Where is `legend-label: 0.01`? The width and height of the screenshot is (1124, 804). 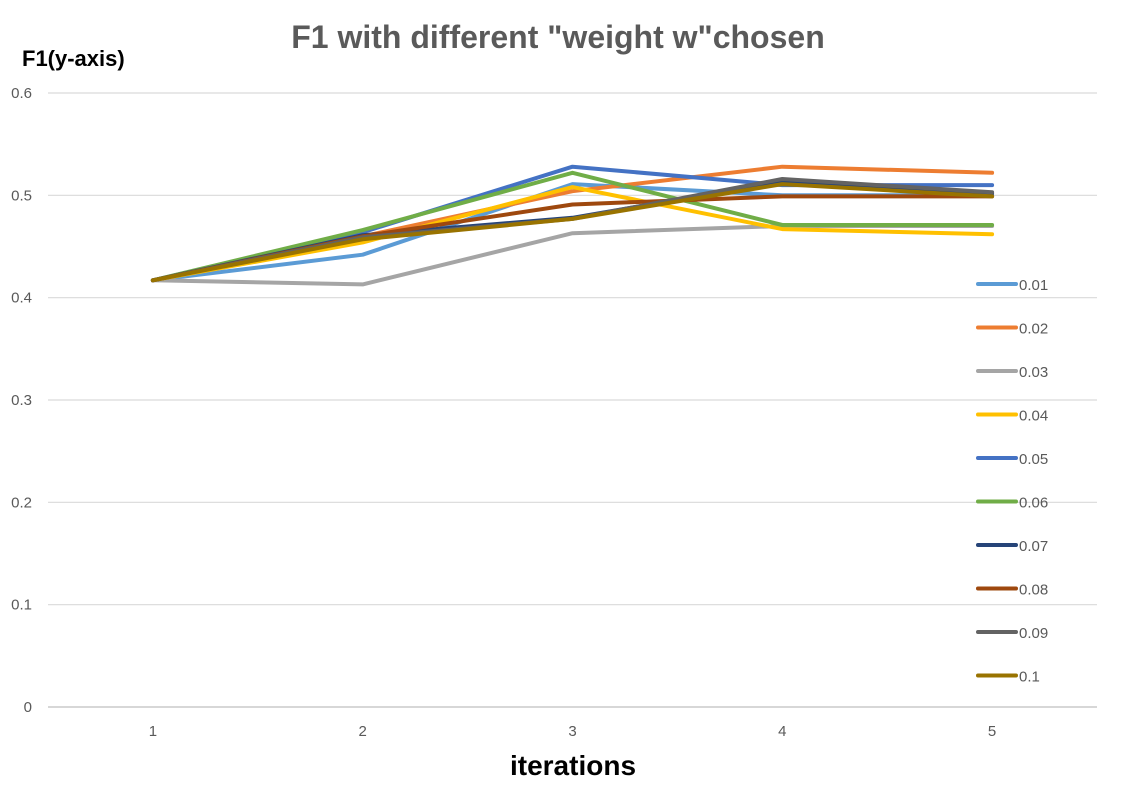 legend-label: 0.01 is located at coordinates (1033, 285).